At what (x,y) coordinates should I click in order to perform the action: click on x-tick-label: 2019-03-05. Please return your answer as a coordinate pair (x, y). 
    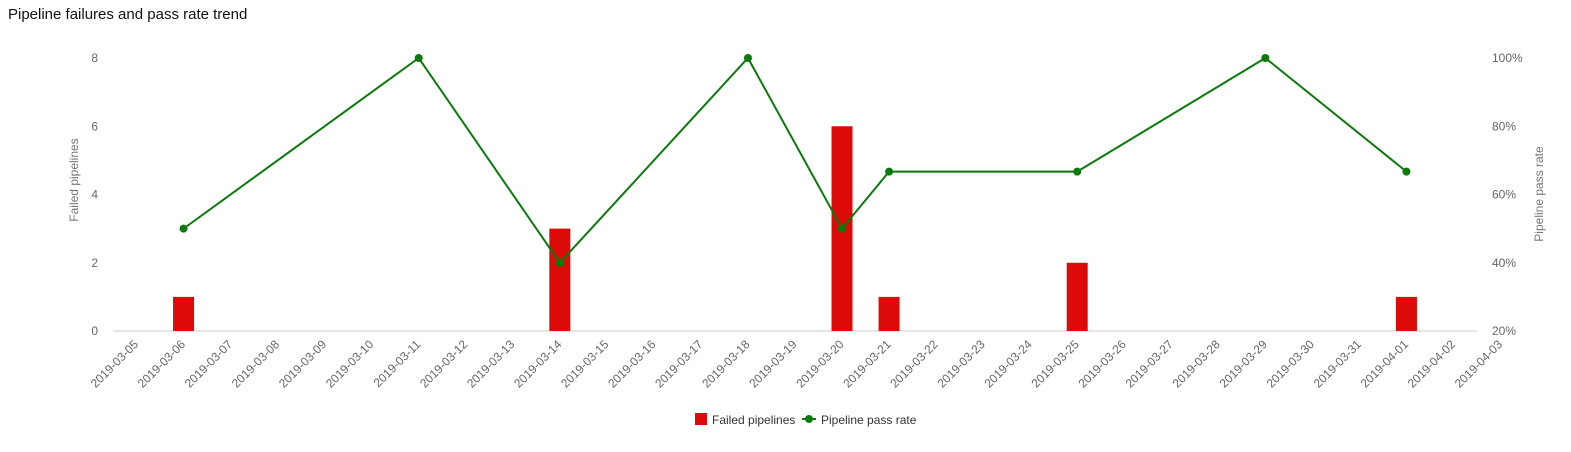
    Looking at the image, I should click on (115, 364).